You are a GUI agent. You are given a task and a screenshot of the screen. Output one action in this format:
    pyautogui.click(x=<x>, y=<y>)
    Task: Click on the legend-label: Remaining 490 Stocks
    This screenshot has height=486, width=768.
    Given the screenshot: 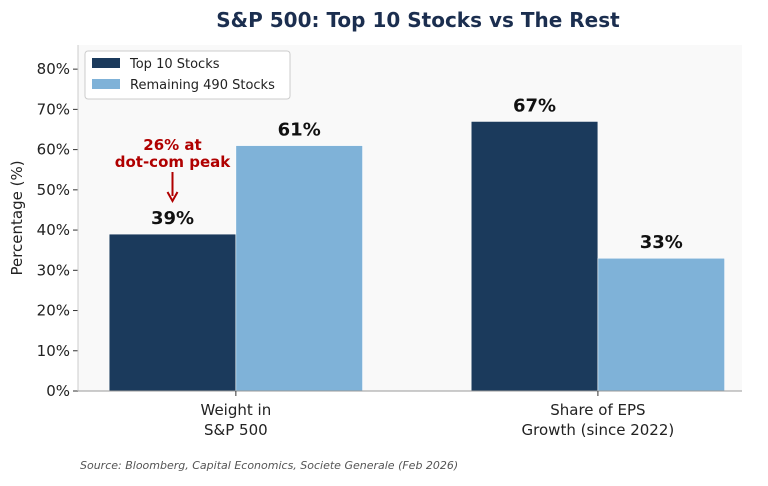 What is the action you would take?
    pyautogui.click(x=202, y=85)
    